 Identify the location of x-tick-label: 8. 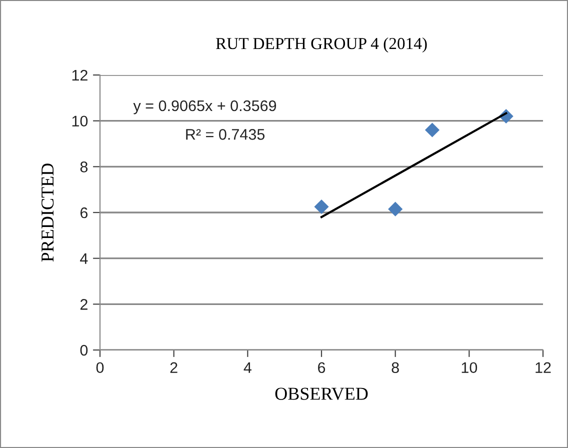
(395, 368).